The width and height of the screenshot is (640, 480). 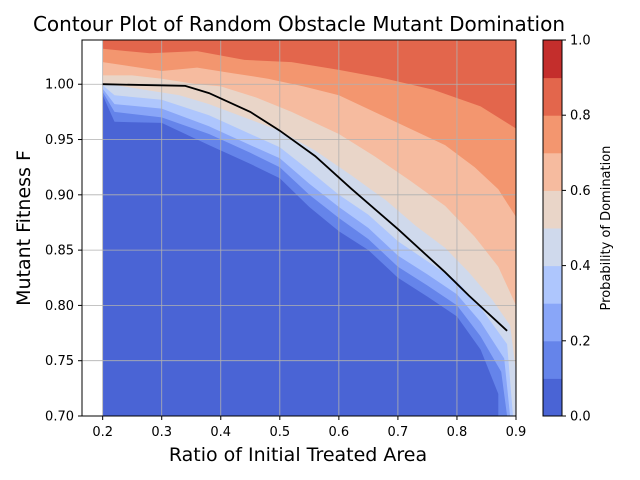 I want to click on y-tick-label: 0.90, so click(x=59, y=195).